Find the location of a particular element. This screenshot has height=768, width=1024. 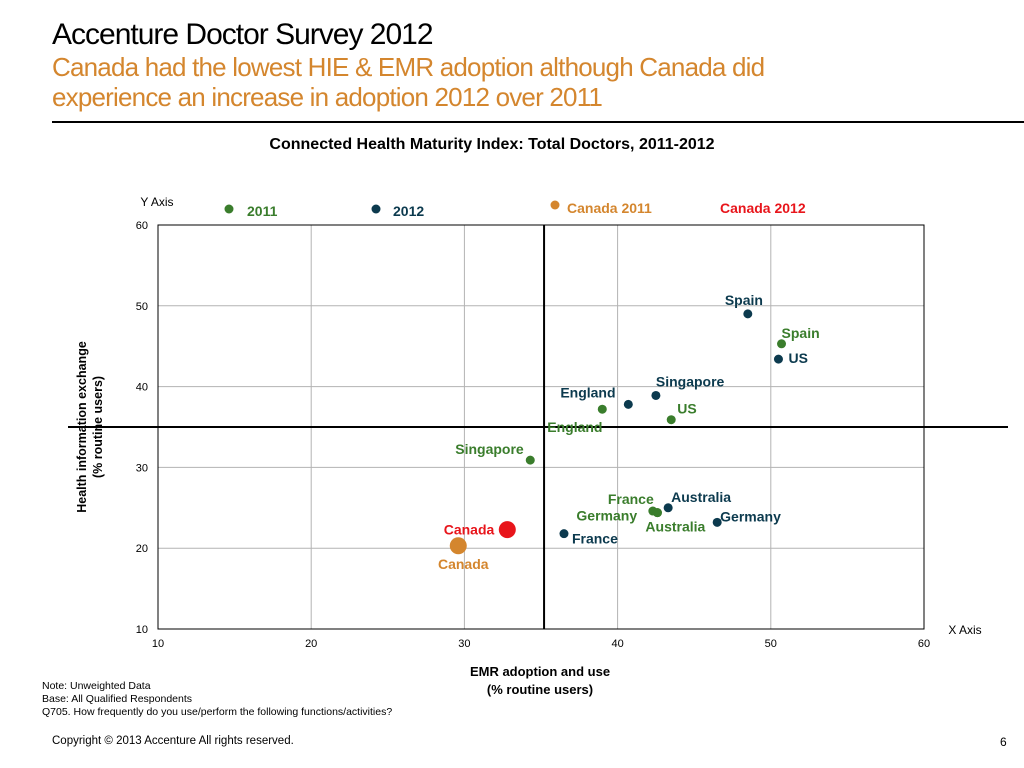

title-divider is located at coordinates (538, 122).